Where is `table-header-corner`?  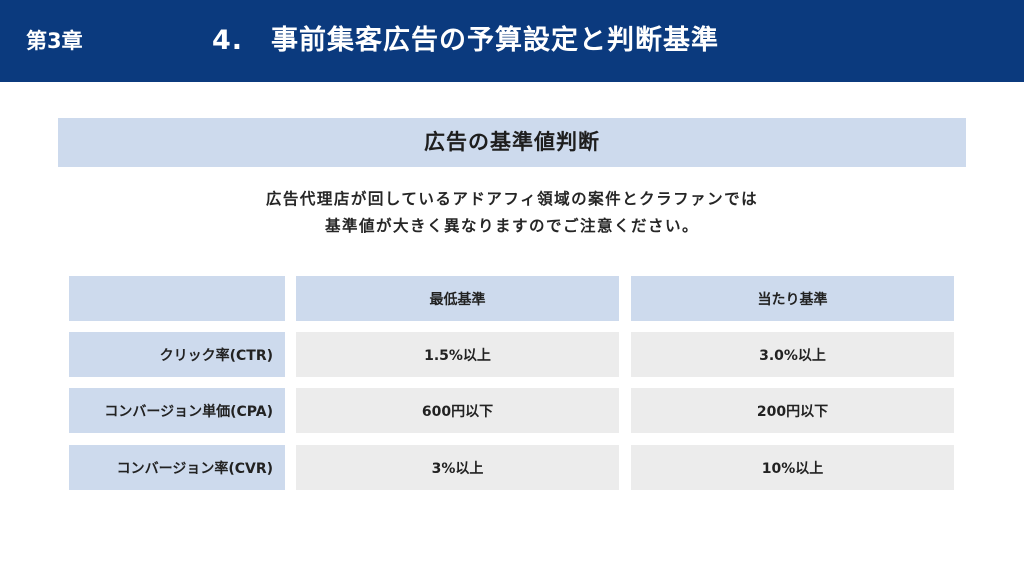 table-header-corner is located at coordinates (177, 298).